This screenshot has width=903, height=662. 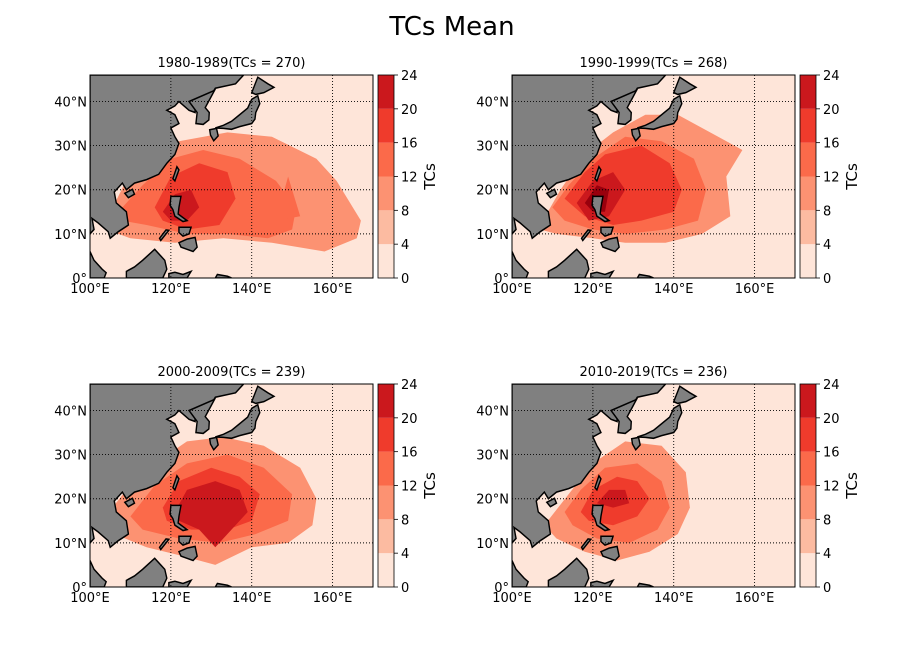 What do you see at coordinates (231, 63) in the screenshot?
I see `panel-title: 1980-1989(TCs = 270)` at bounding box center [231, 63].